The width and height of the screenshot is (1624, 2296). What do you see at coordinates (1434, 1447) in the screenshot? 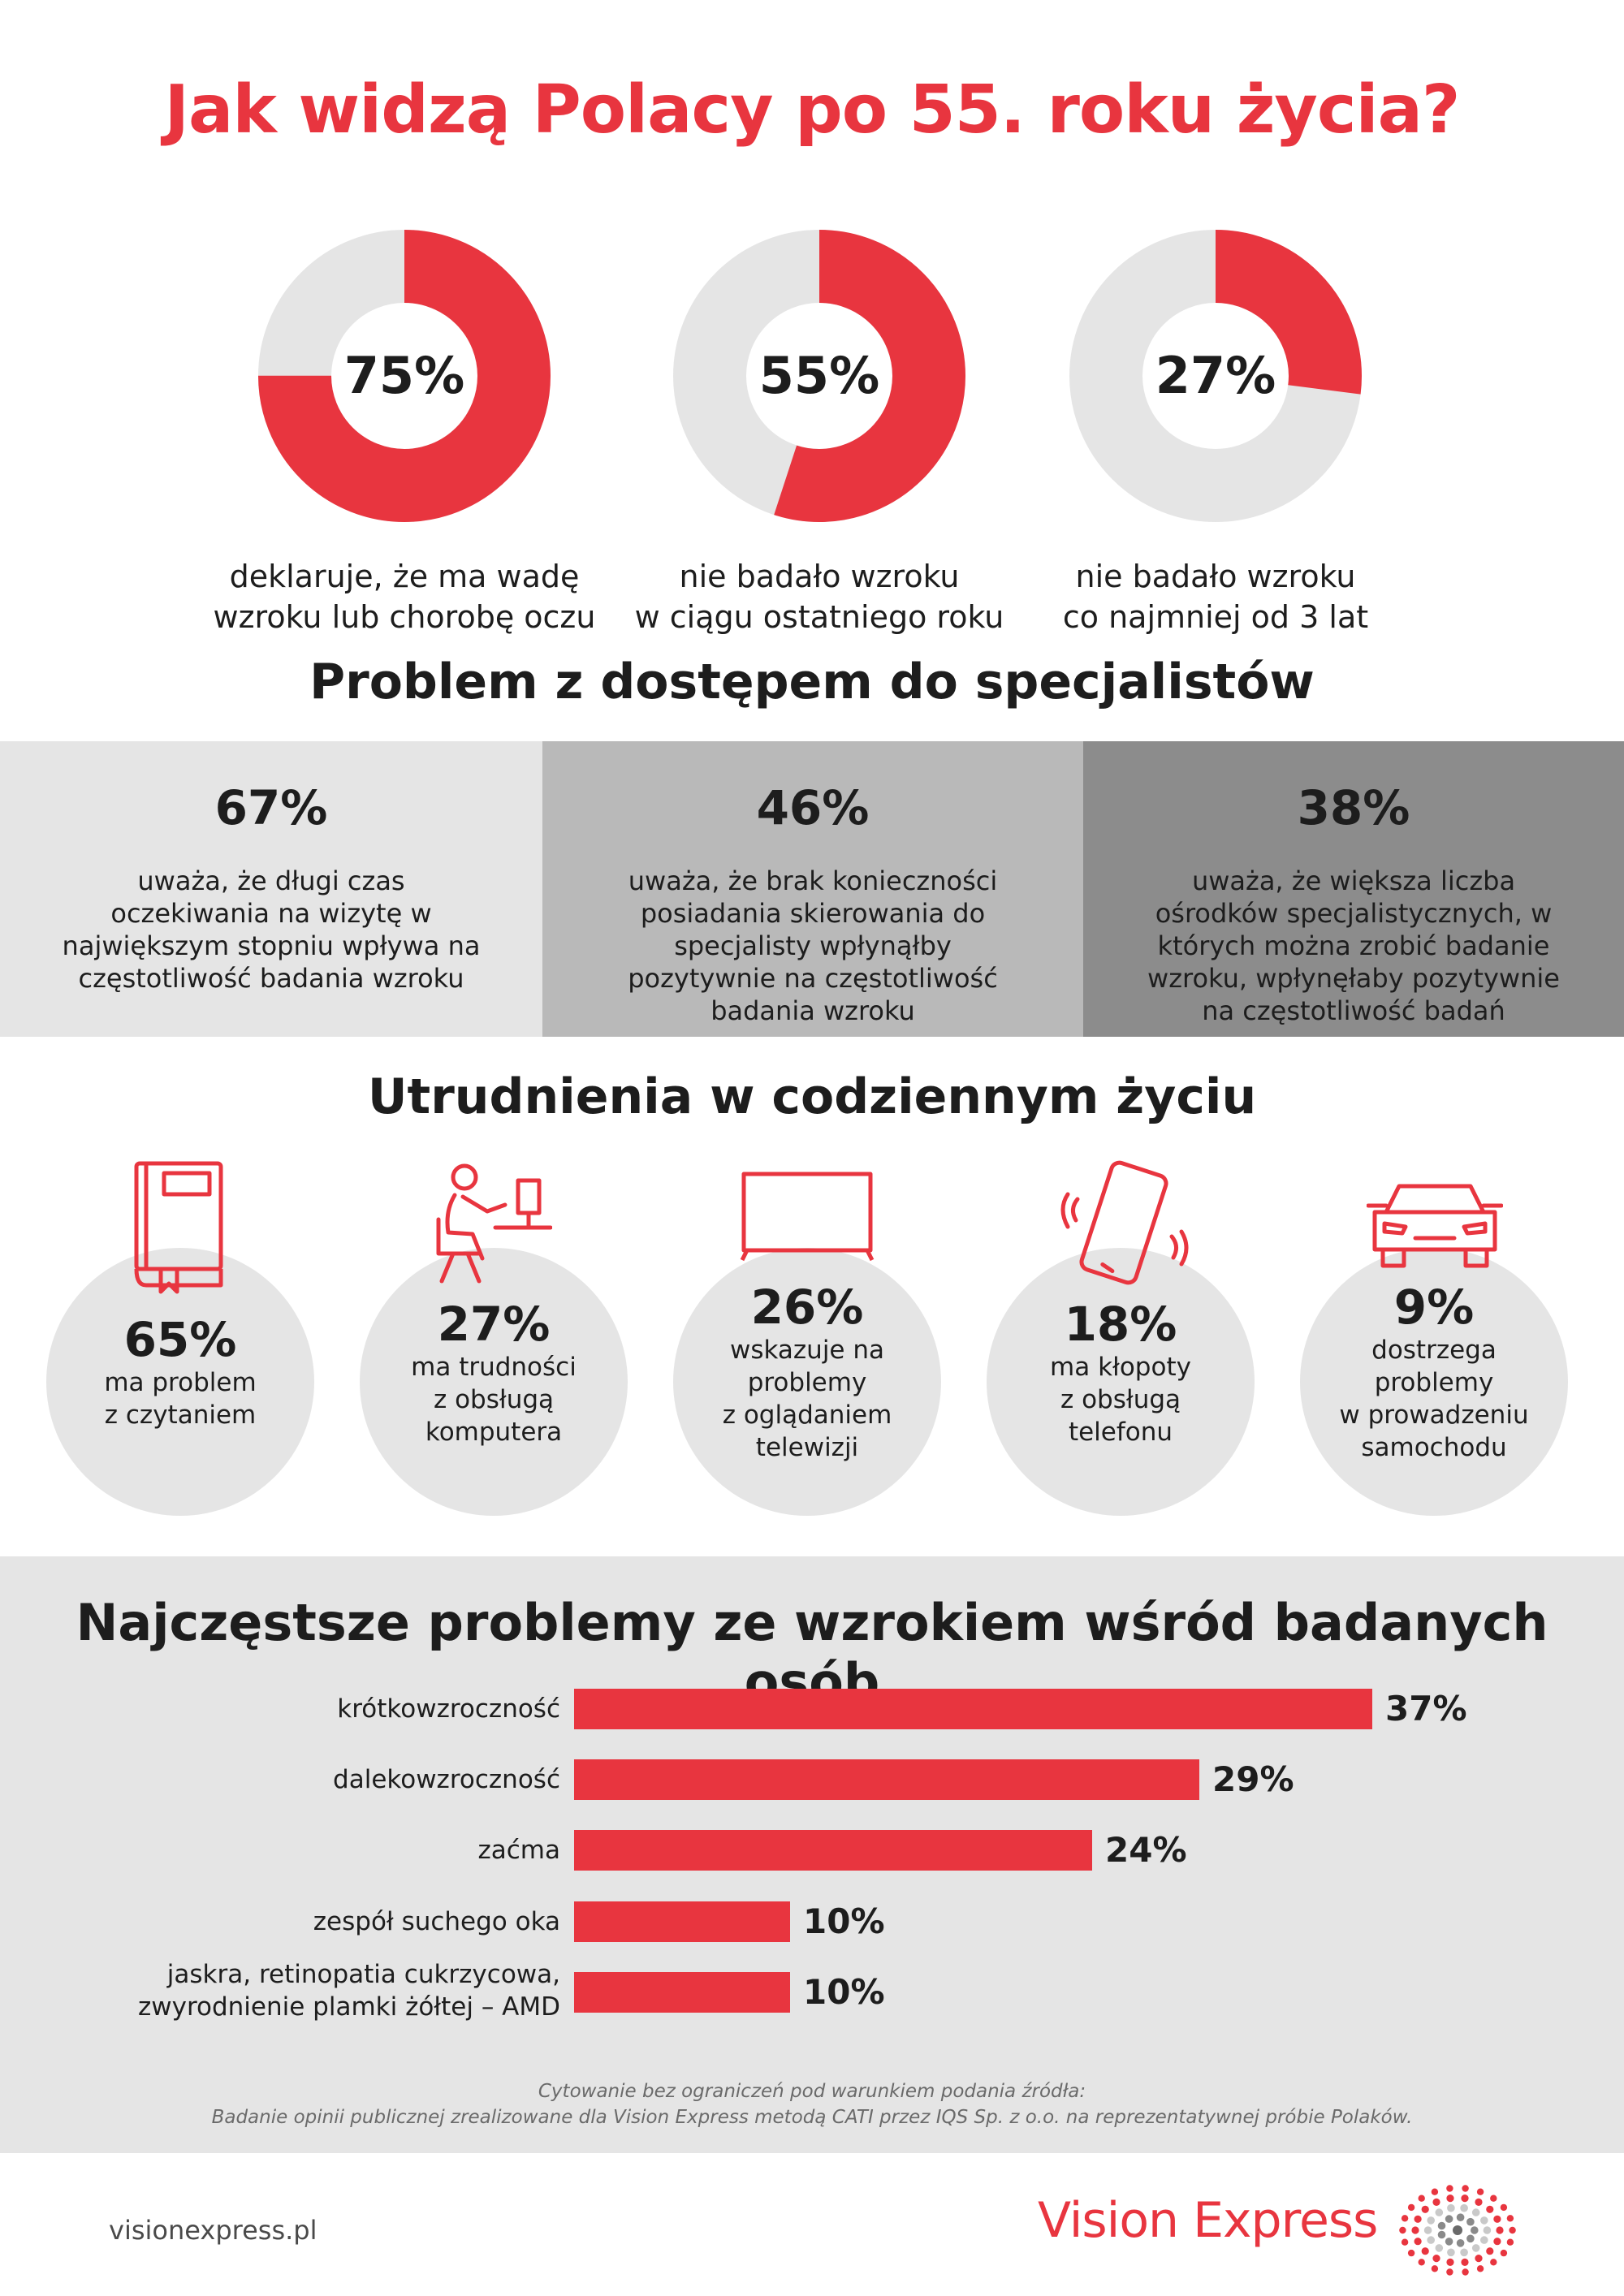
I see `stat-desc-line: samochodu` at bounding box center [1434, 1447].